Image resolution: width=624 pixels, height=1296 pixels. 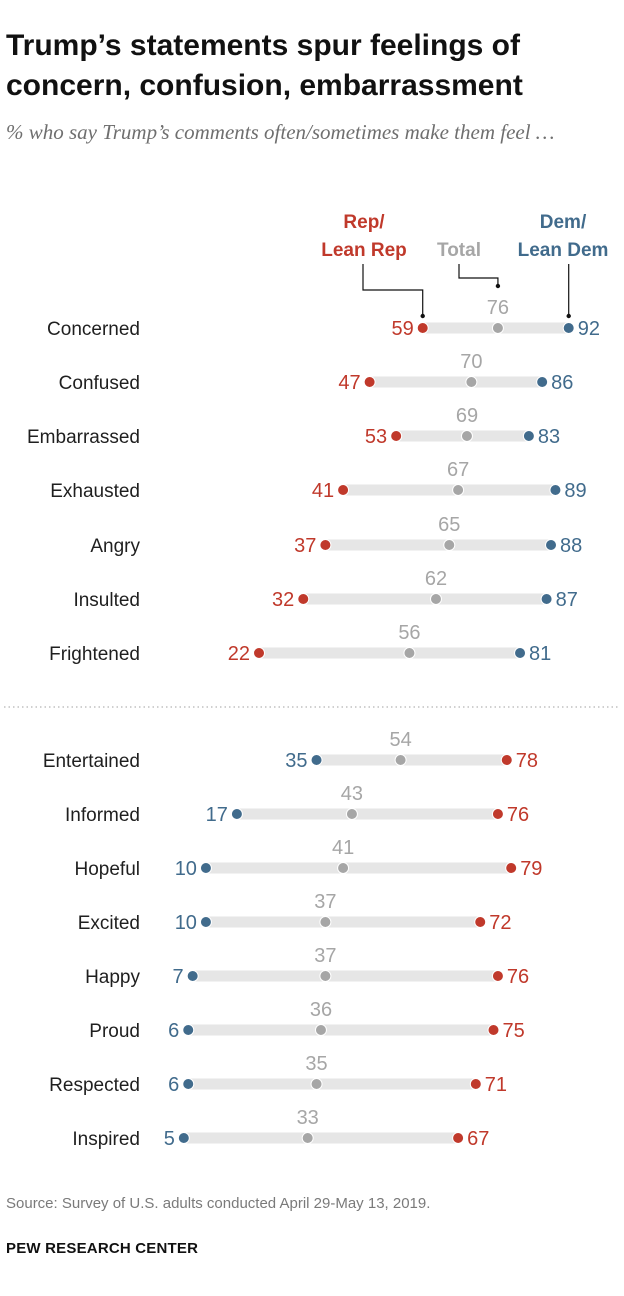 I want to click on row-label-entertained: Entertained, so click(x=91, y=761).